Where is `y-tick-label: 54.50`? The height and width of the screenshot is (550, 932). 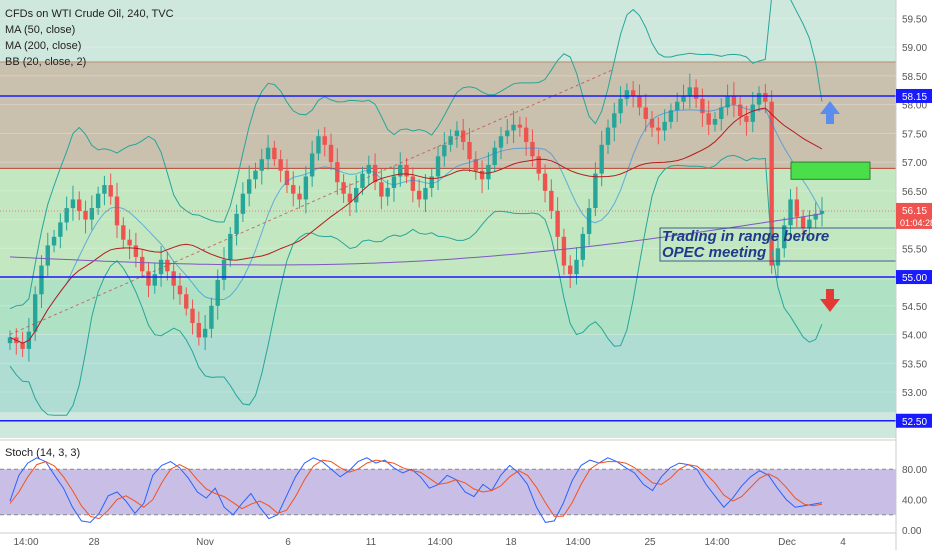 y-tick-label: 54.50 is located at coordinates (914, 307).